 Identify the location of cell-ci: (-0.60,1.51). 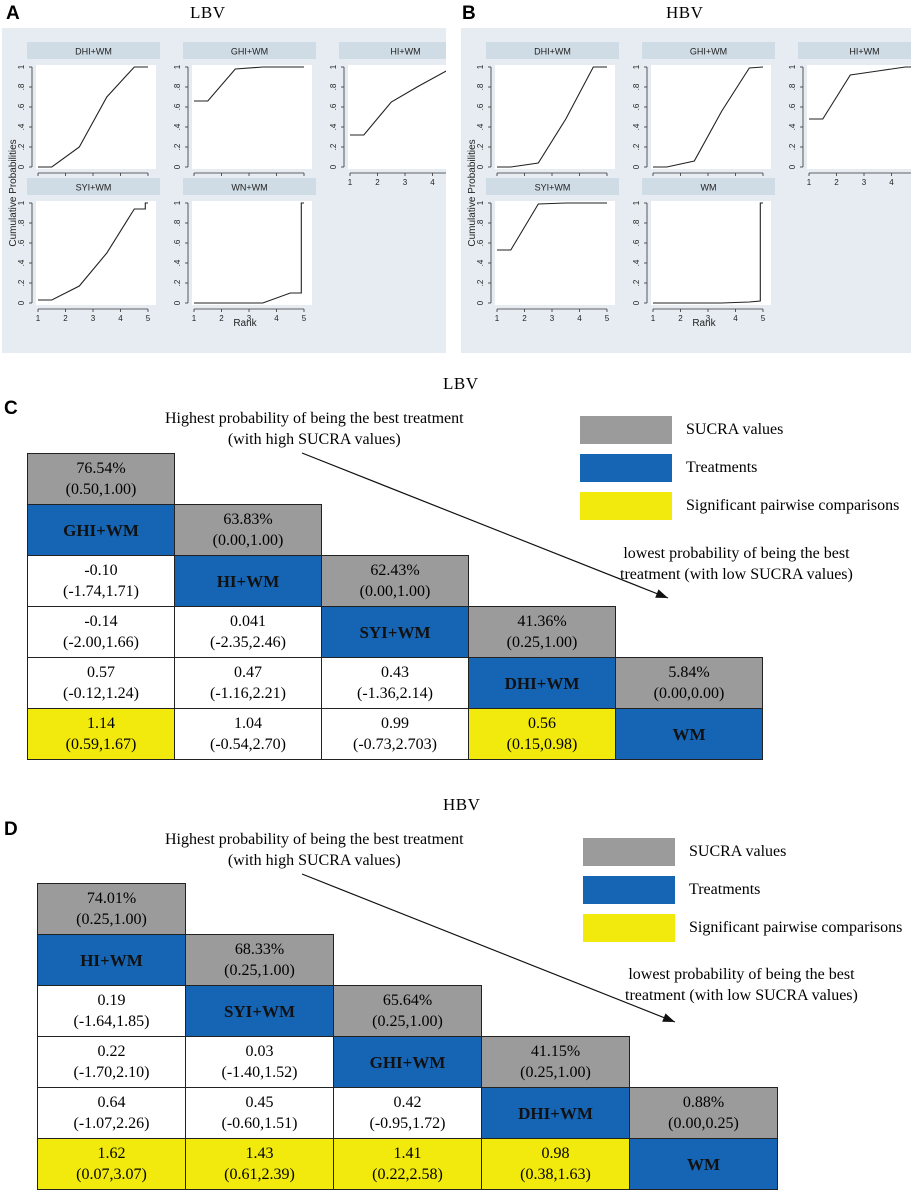
(259, 1123).